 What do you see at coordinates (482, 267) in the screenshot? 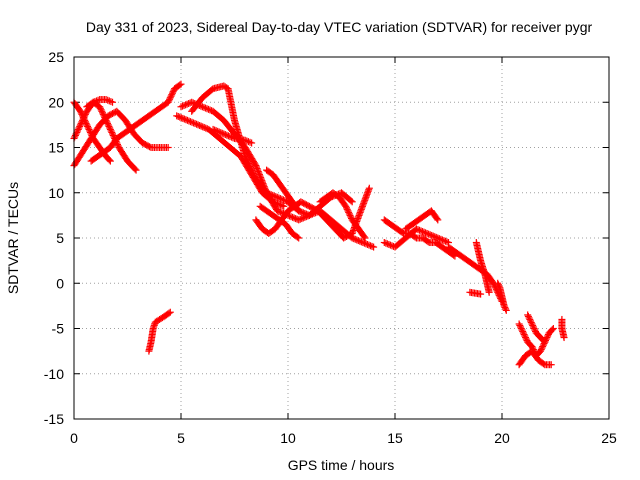
I see `series-track-s` at bounding box center [482, 267].